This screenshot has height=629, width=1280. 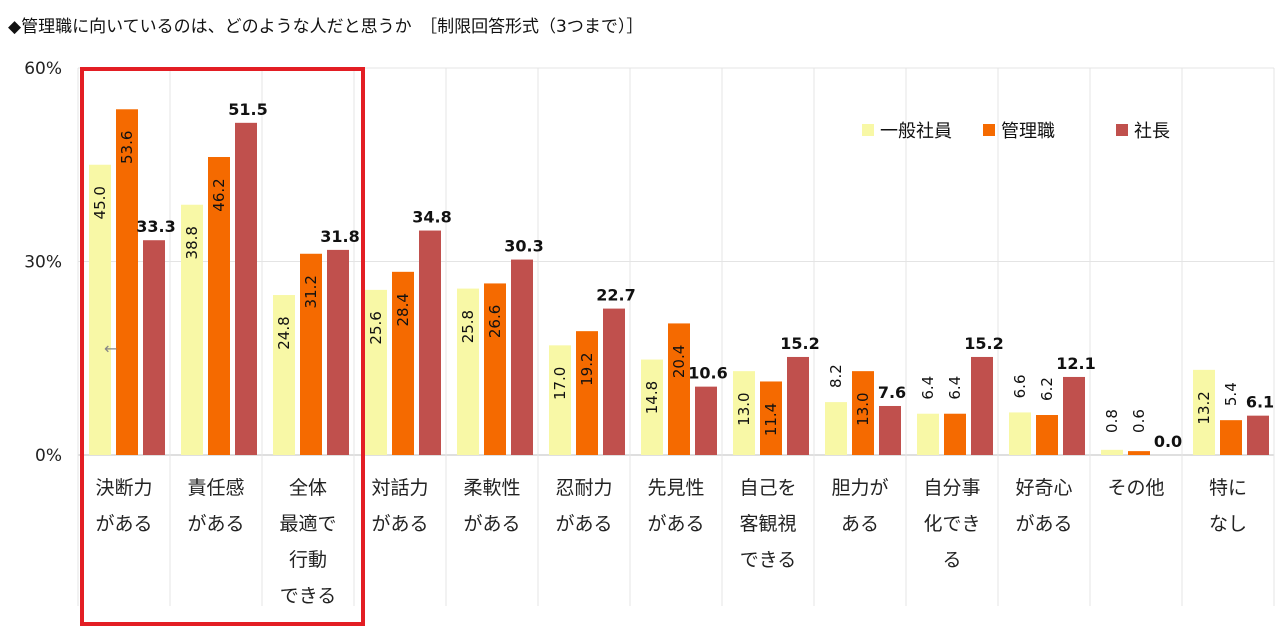 What do you see at coordinates (1231, 394) in the screenshot?
I see `data-label: 5.4` at bounding box center [1231, 394].